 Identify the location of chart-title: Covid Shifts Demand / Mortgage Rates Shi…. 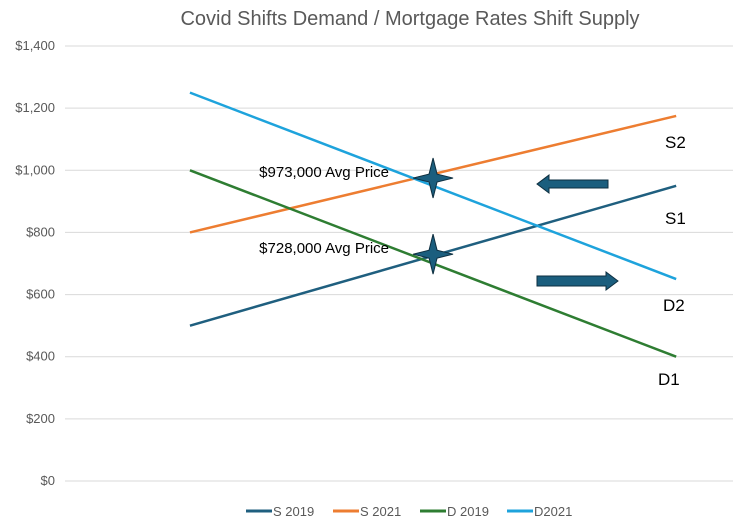
(409, 19).